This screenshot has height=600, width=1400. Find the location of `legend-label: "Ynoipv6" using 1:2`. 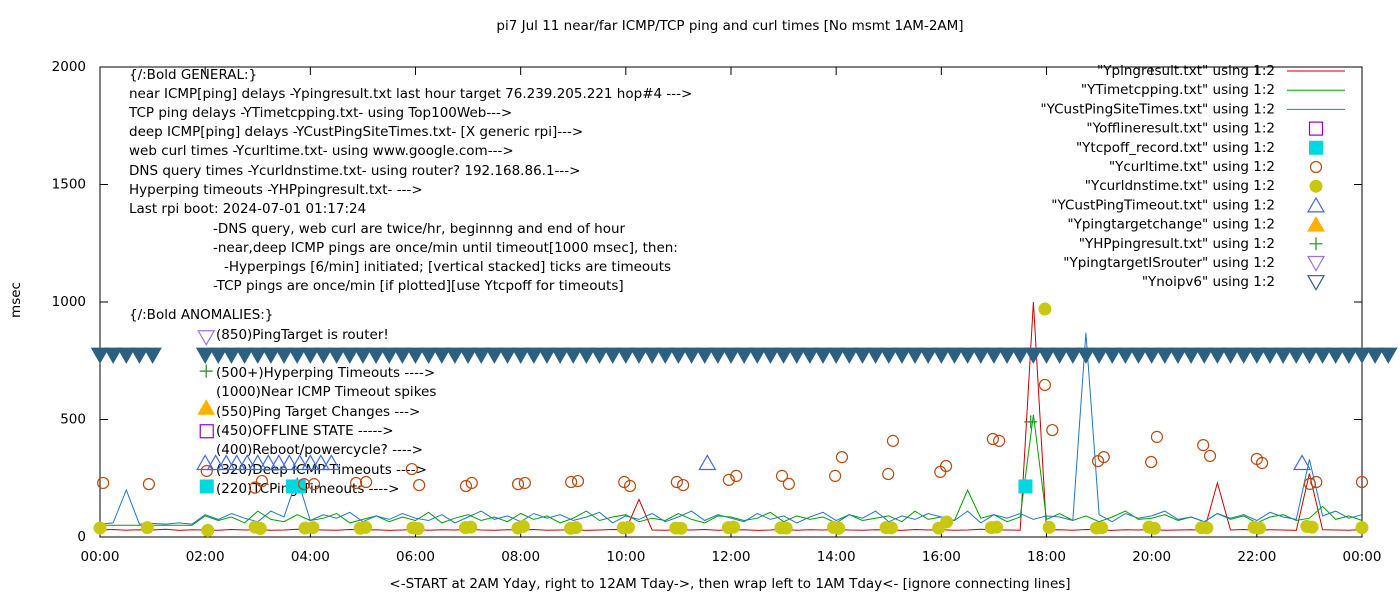

legend-label: "Ynoipv6" using 1:2 is located at coordinates (1208, 282).